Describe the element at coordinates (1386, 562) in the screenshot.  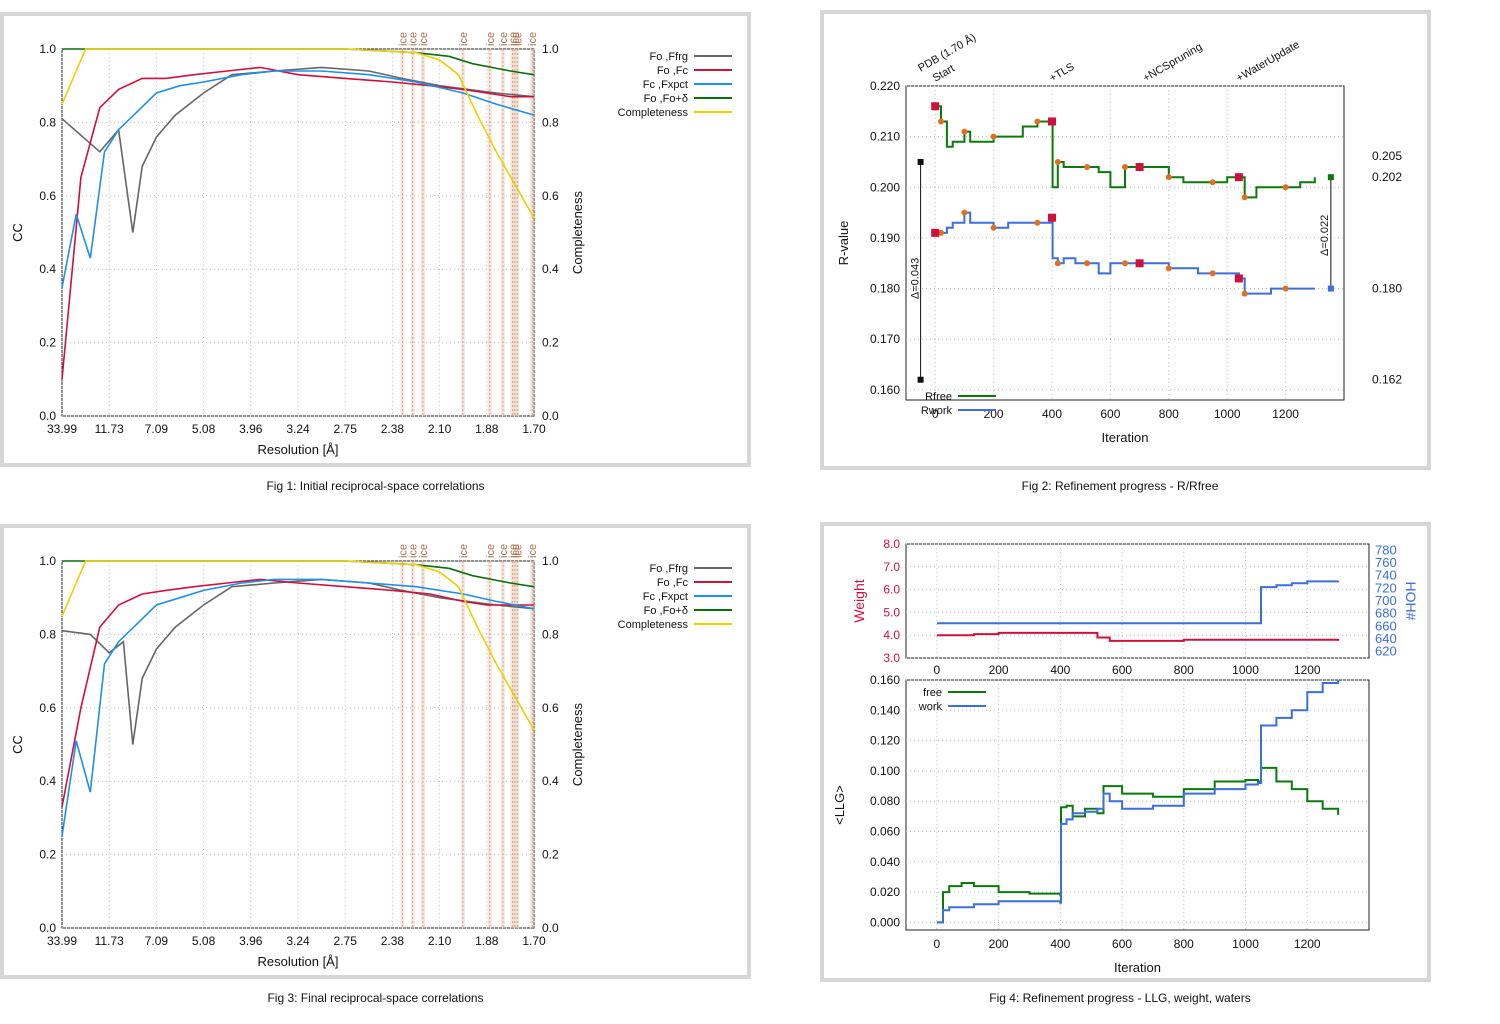
I see `hoh-tick-label: 760` at that location.